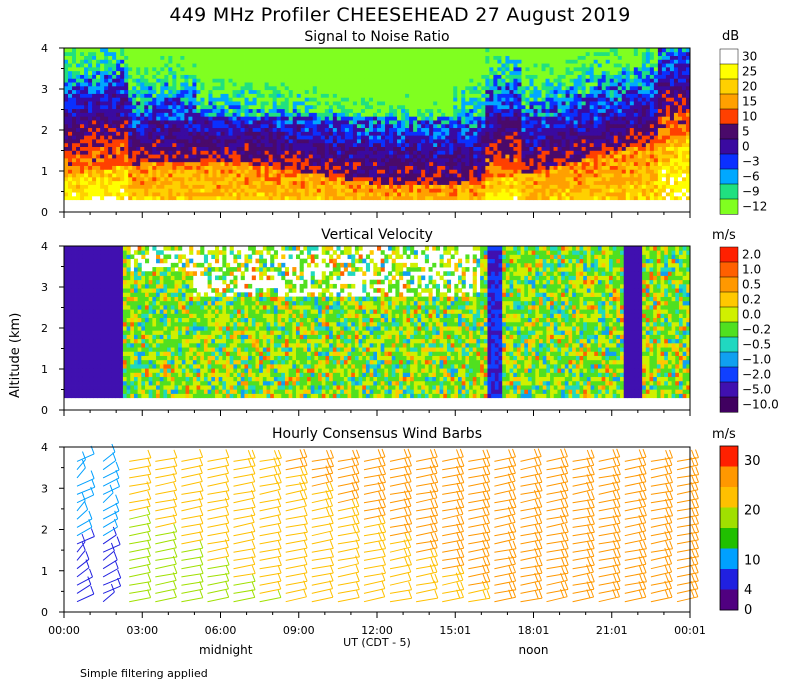 The image size is (800, 700). Describe the element at coordinates (612, 630) in the screenshot. I see `x-tick-label: 21:01` at that location.